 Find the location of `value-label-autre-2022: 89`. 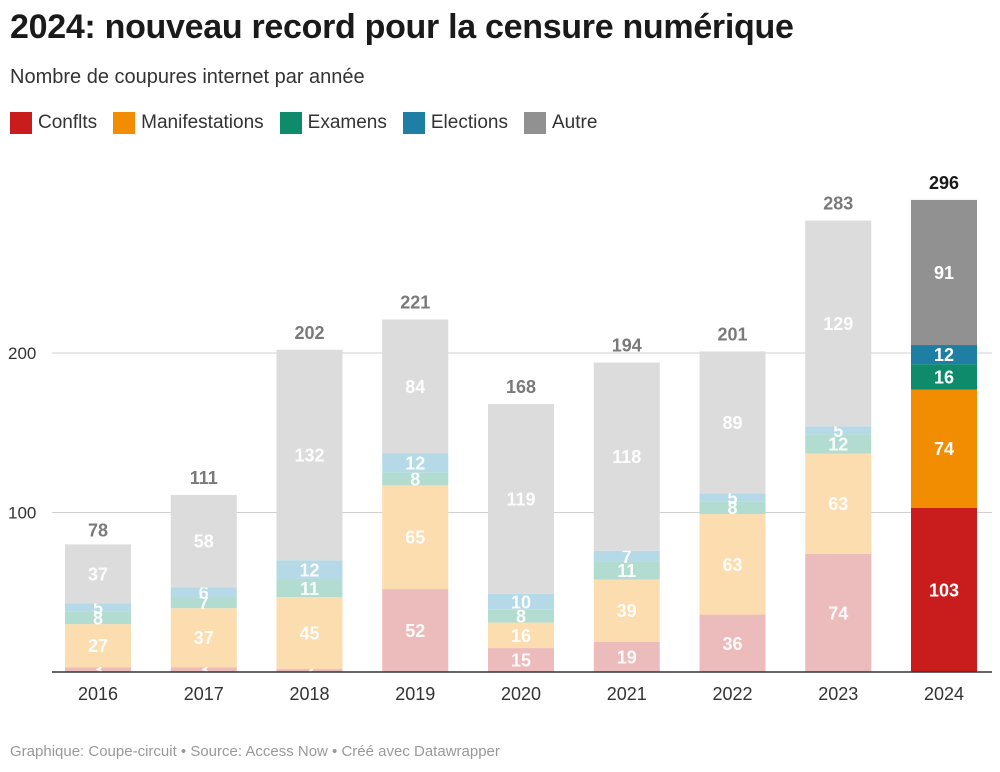

value-label-autre-2022: 89 is located at coordinates (732, 423).